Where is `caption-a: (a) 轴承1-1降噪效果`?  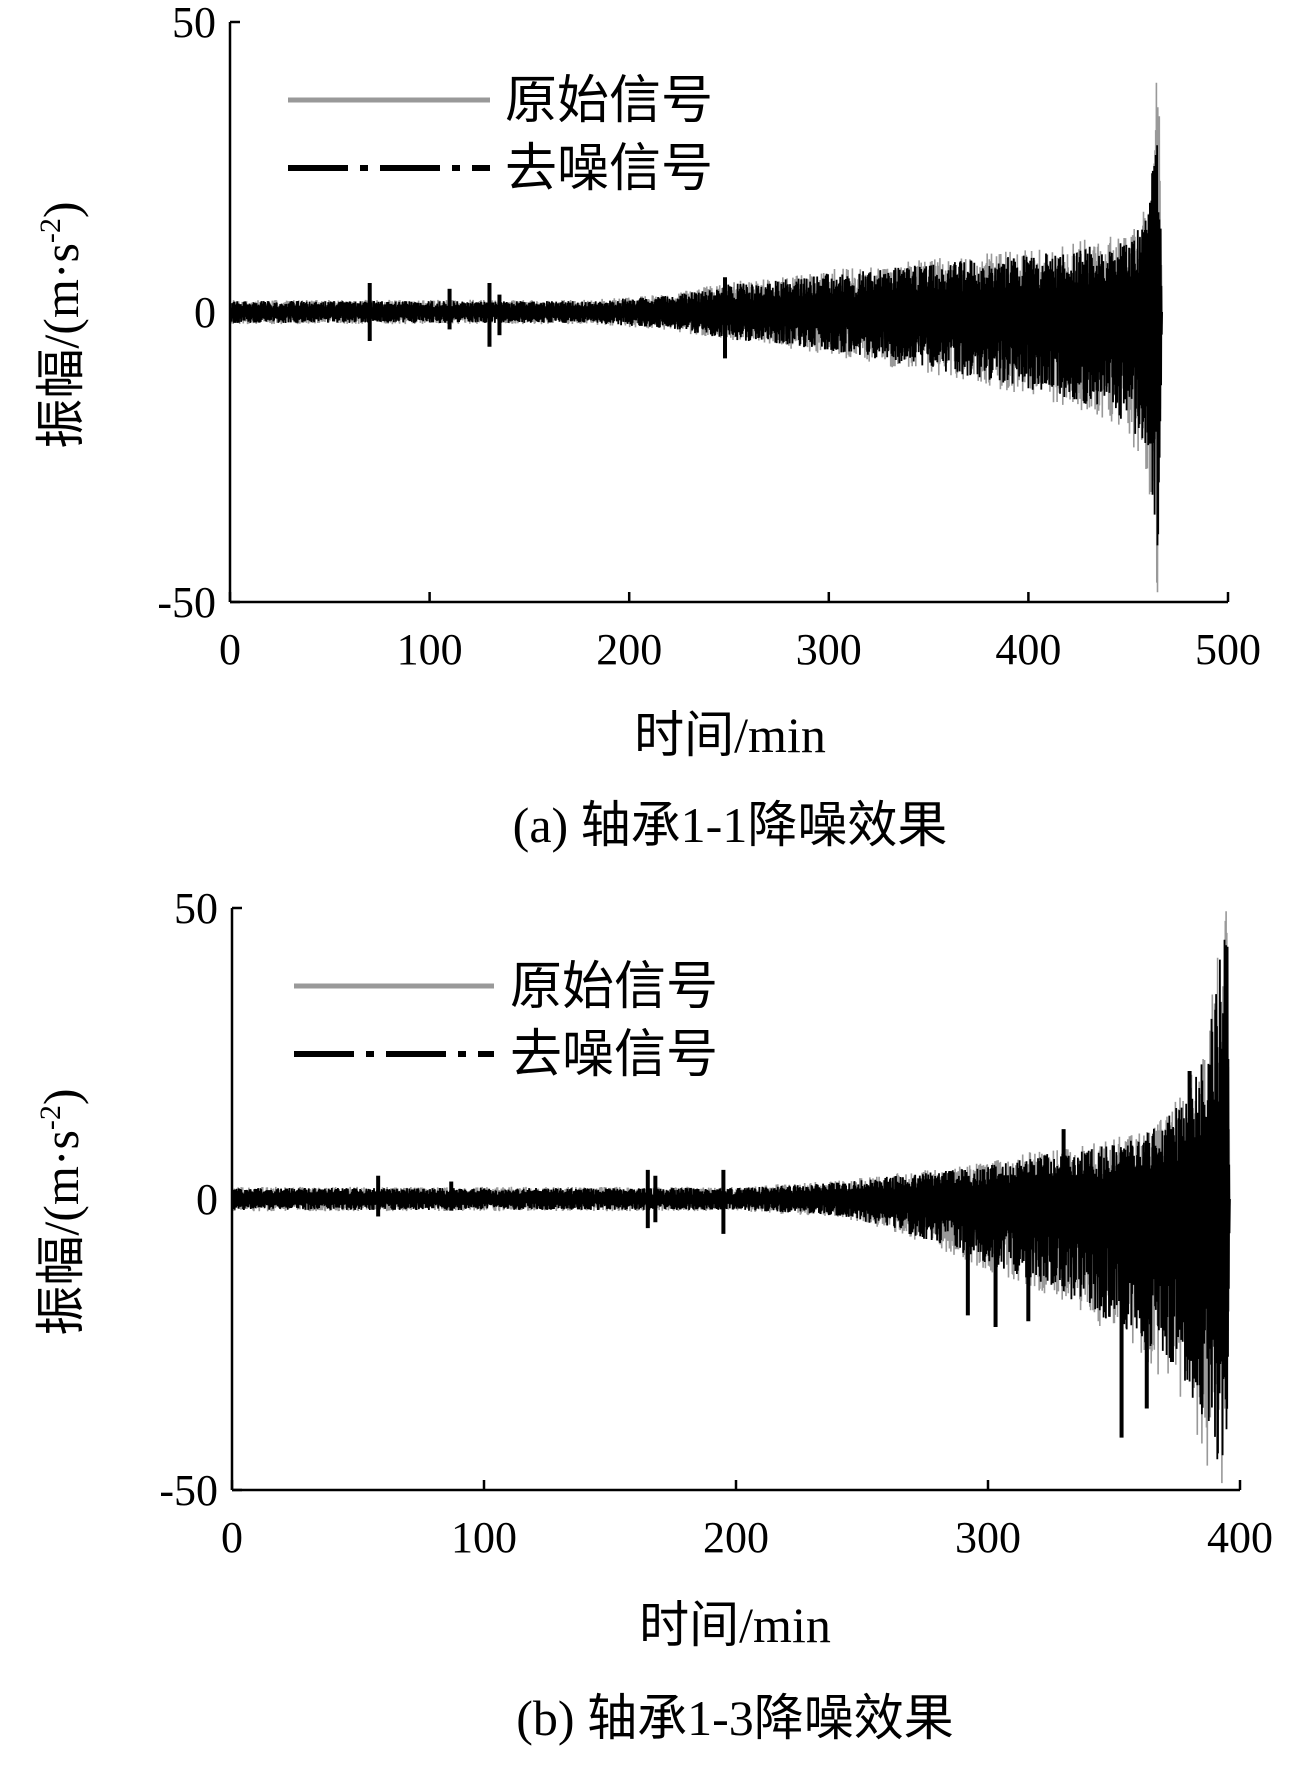 caption-a: (a) 轴承1-1降噪效果 is located at coordinates (730, 825).